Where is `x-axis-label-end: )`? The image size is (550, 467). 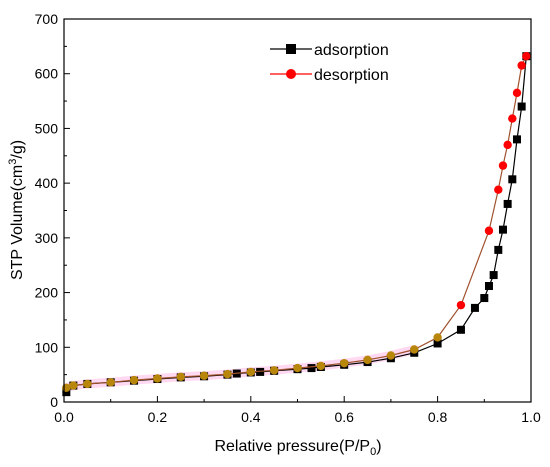
x-axis-label-end: ) is located at coordinates (378, 446).